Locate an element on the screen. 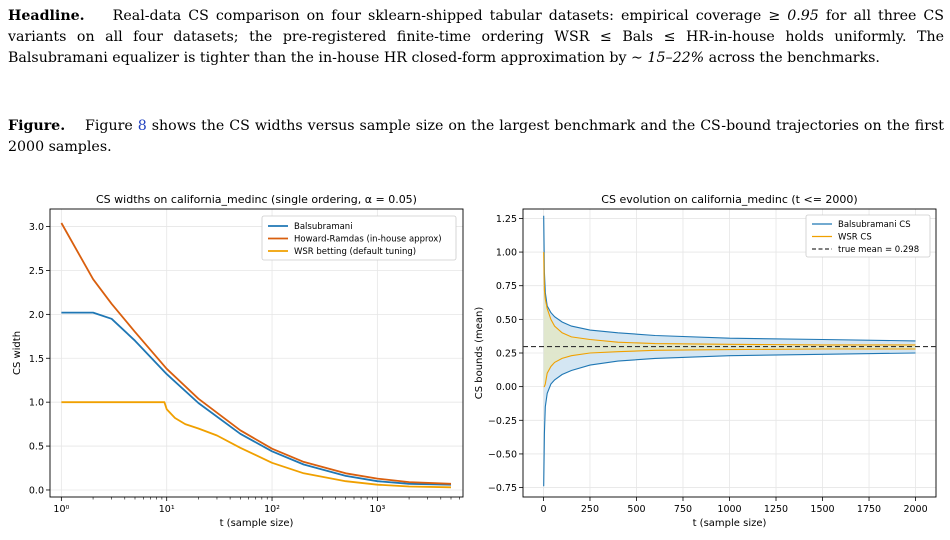  p1-math-coverage: ≥ 0.95 is located at coordinates (793, 16).